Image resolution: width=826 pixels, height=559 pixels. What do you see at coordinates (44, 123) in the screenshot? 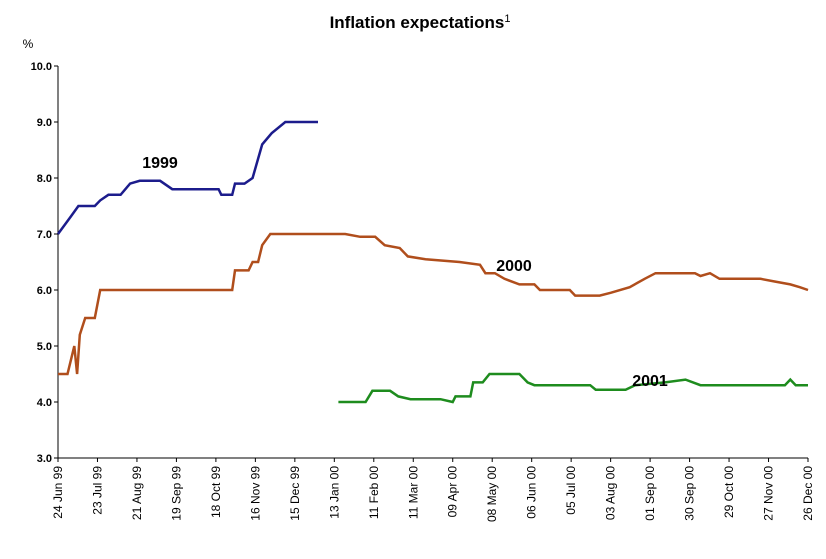
I see `y-tick-label: 9.0` at bounding box center [44, 123].